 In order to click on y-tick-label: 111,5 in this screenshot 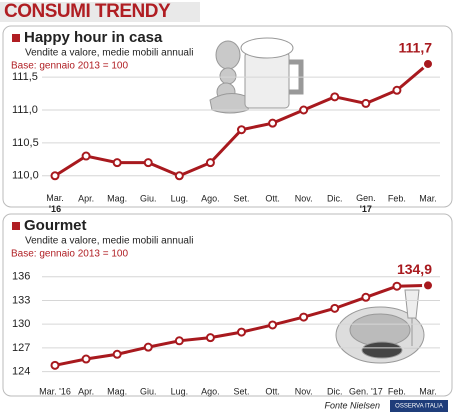, I will do `click(25, 77)`.